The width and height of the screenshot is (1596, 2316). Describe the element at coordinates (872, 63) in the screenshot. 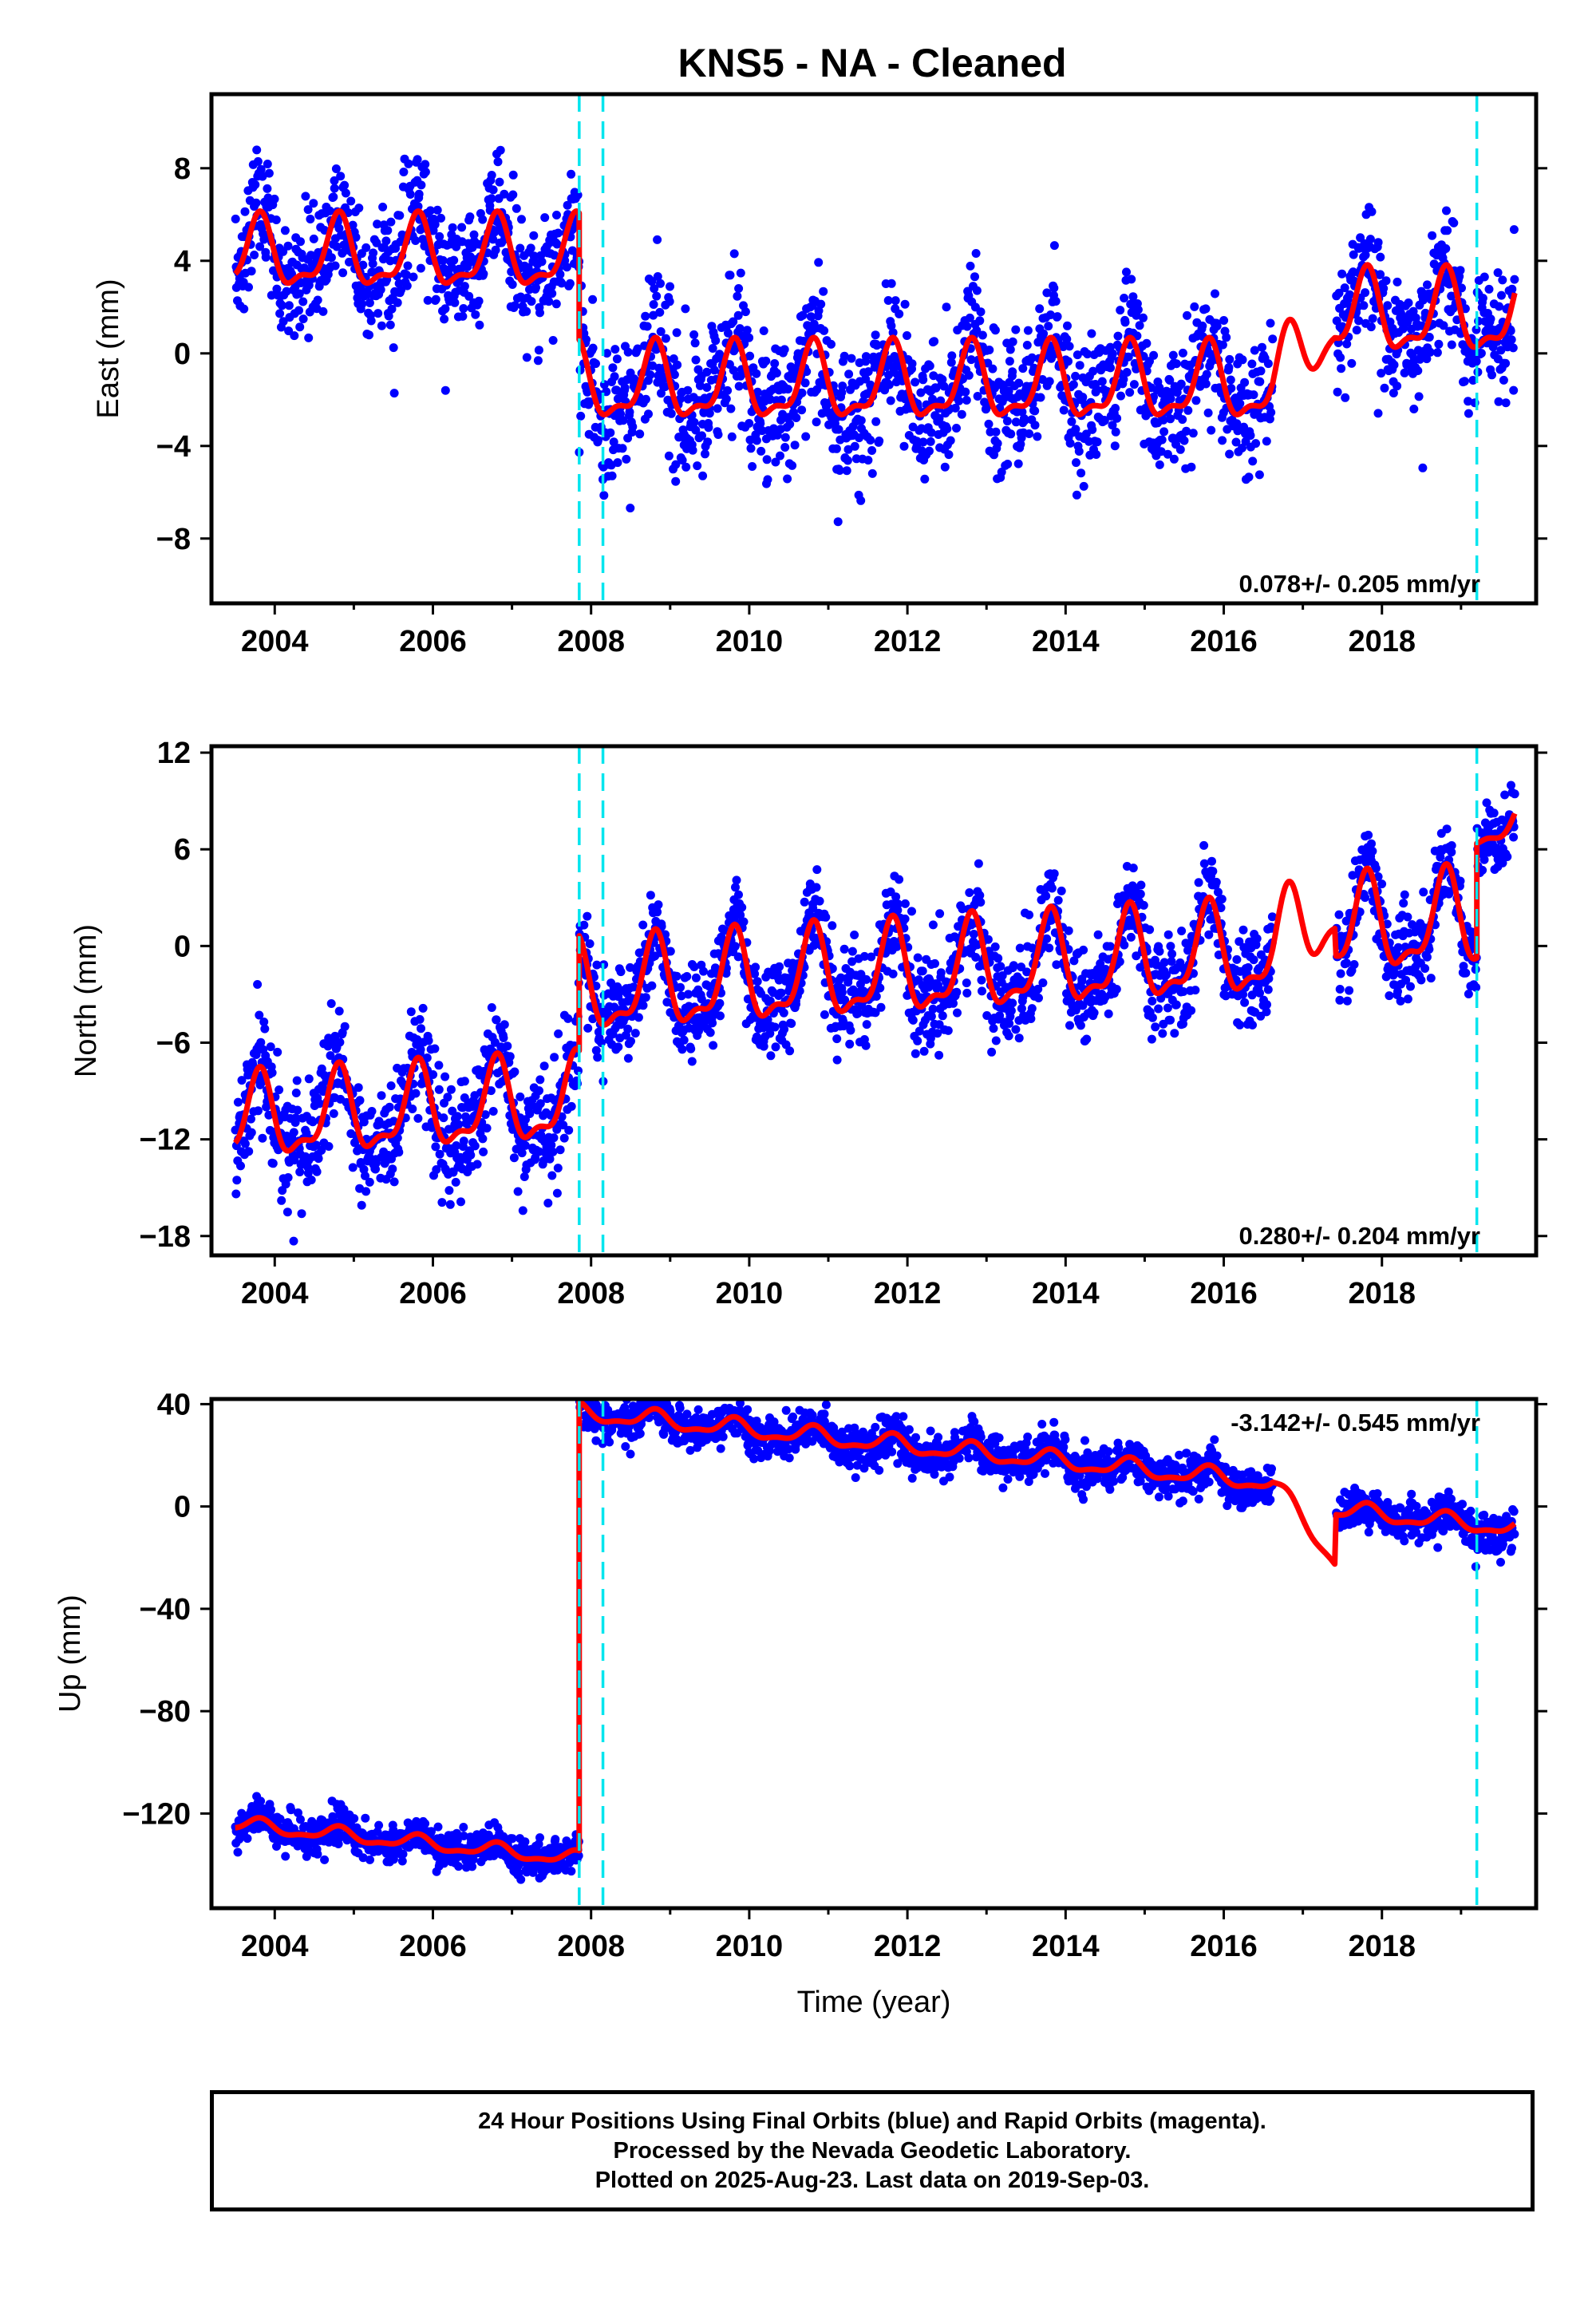

I see `figure-title: KNS5 - NA - Cleaned` at that location.